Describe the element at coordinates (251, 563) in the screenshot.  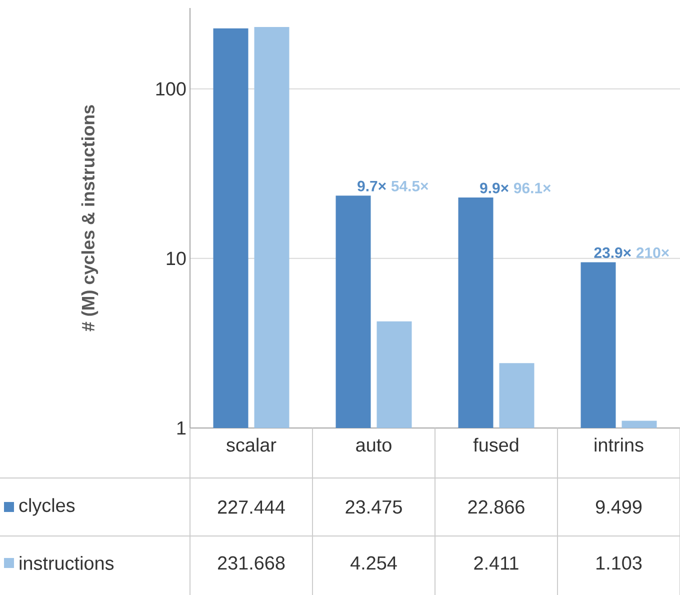
I see `data-label: 231.668` at that location.